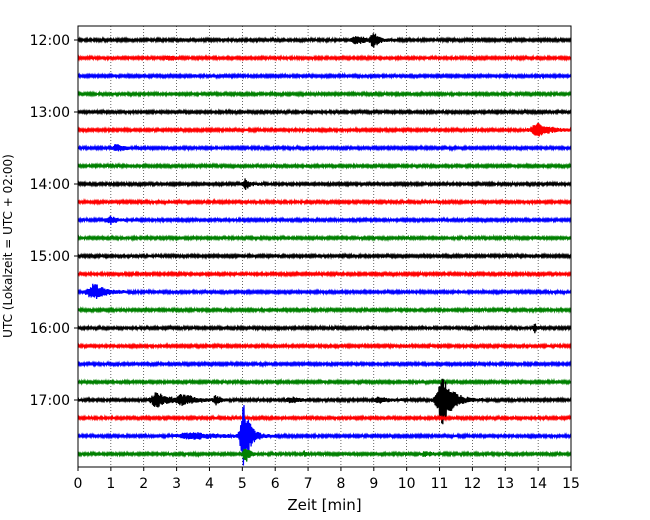 This screenshot has height=520, width=650. I want to click on x-tick-label-6: 6, so click(275, 484).